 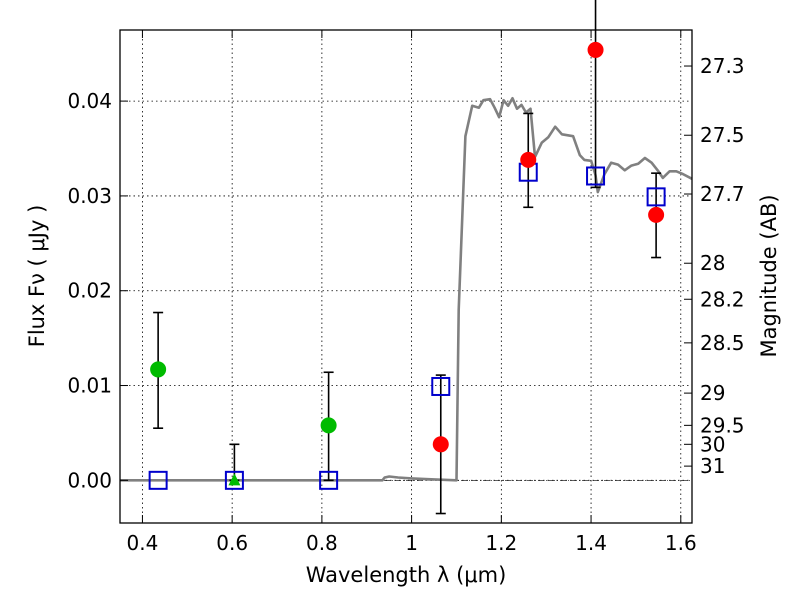 I want to click on y2-tick-label: 27.3, so click(x=722, y=66).